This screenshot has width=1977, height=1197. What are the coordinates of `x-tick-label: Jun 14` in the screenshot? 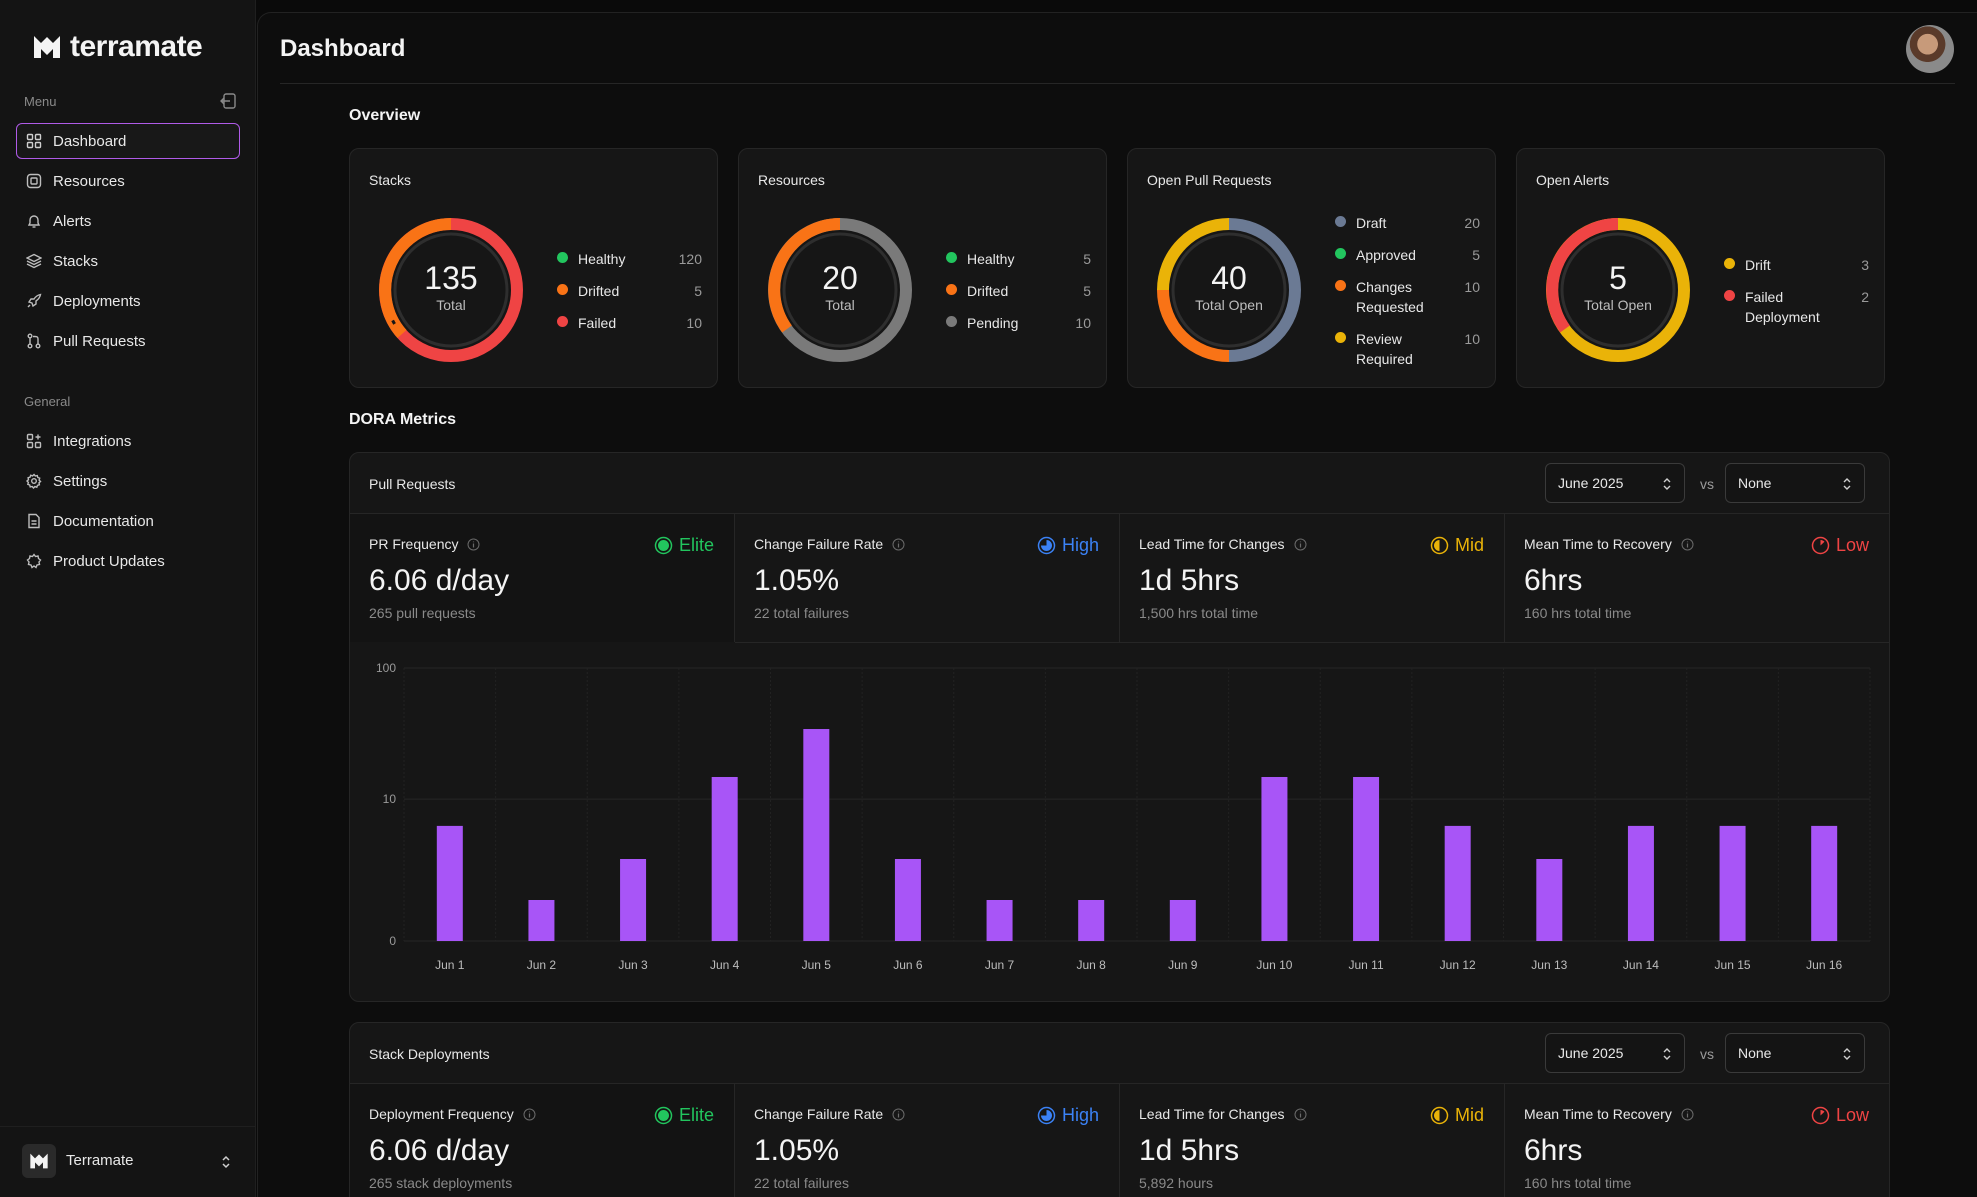 It's located at (1641, 965).